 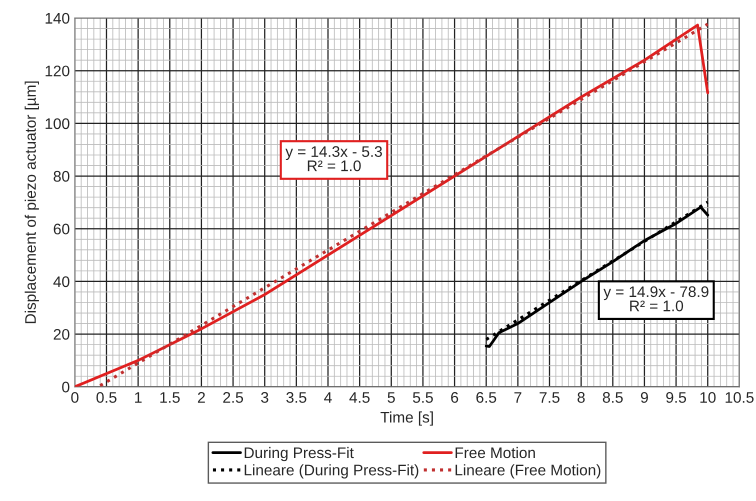 What do you see at coordinates (264, 397) in the screenshot?
I see `x-tick-label: 3` at bounding box center [264, 397].